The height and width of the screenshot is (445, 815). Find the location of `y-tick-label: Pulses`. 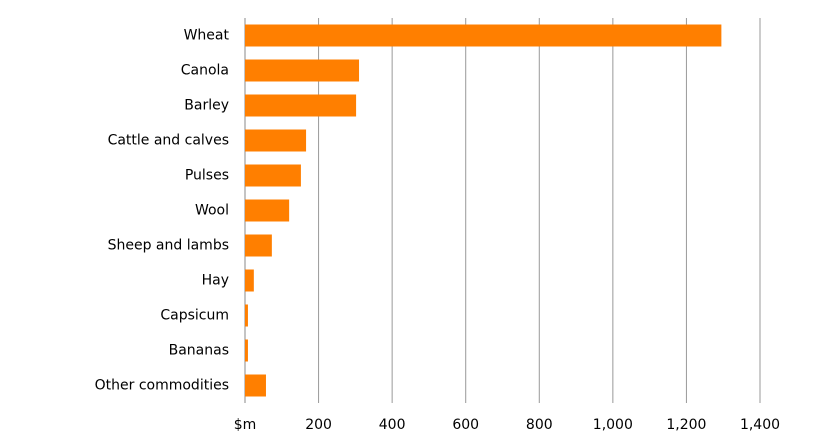

y-tick-label: Pulses is located at coordinates (207, 176).